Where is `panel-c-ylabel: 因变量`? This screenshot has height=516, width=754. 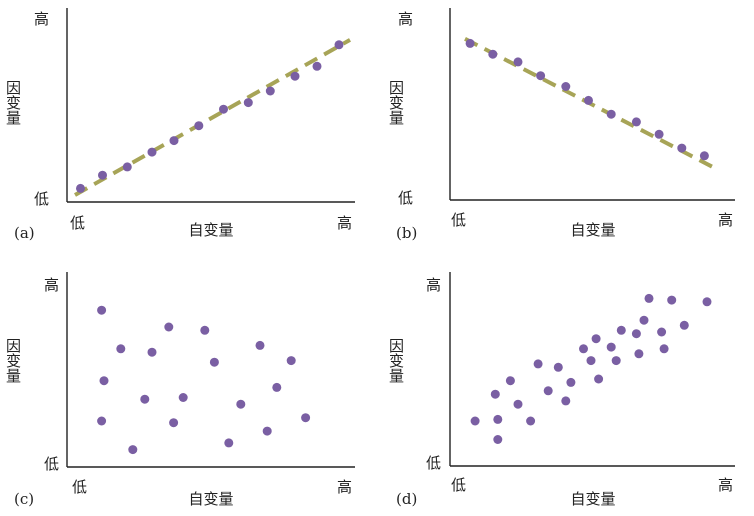
panel-c-ylabel: 因变量 is located at coordinates (13, 360).